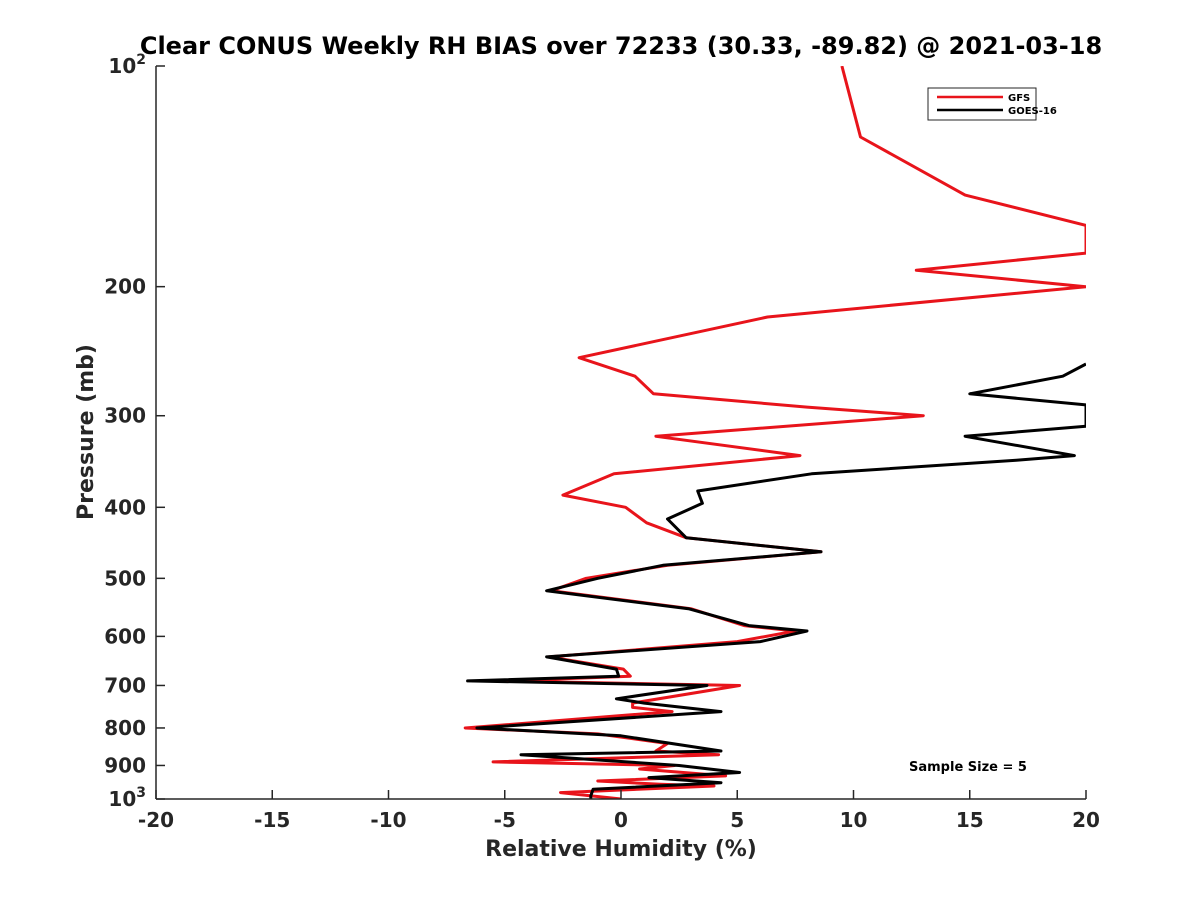 The image size is (1200, 900). Describe the element at coordinates (156, 820) in the screenshot. I see `x-tick-label: -20` at that location.